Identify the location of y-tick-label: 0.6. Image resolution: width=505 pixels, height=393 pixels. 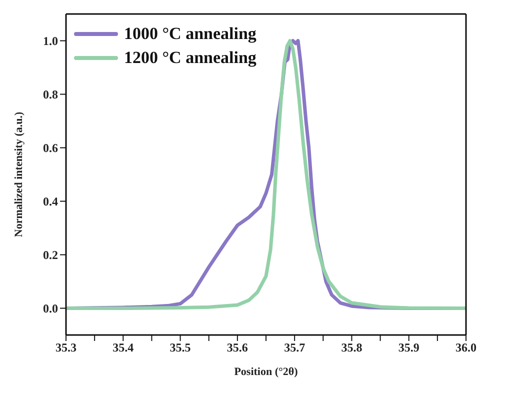
(50, 148).